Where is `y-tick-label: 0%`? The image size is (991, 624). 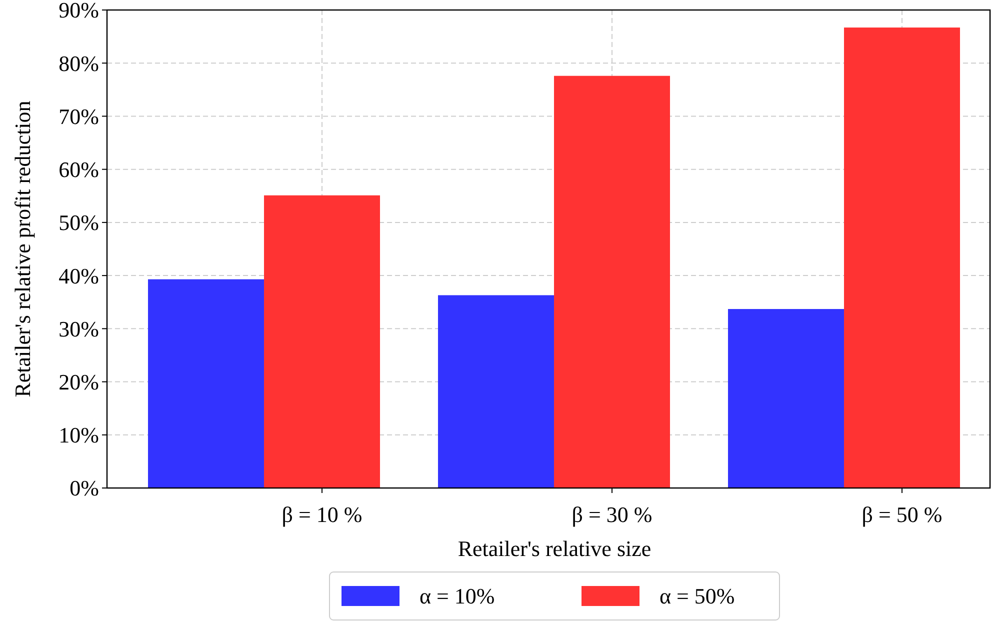
y-tick-label: 0% is located at coordinates (84, 488).